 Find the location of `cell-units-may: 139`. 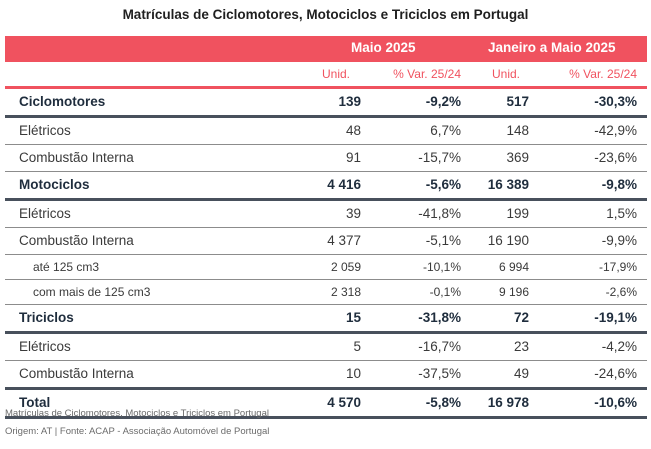

cell-units-may: 139 is located at coordinates (349, 101).